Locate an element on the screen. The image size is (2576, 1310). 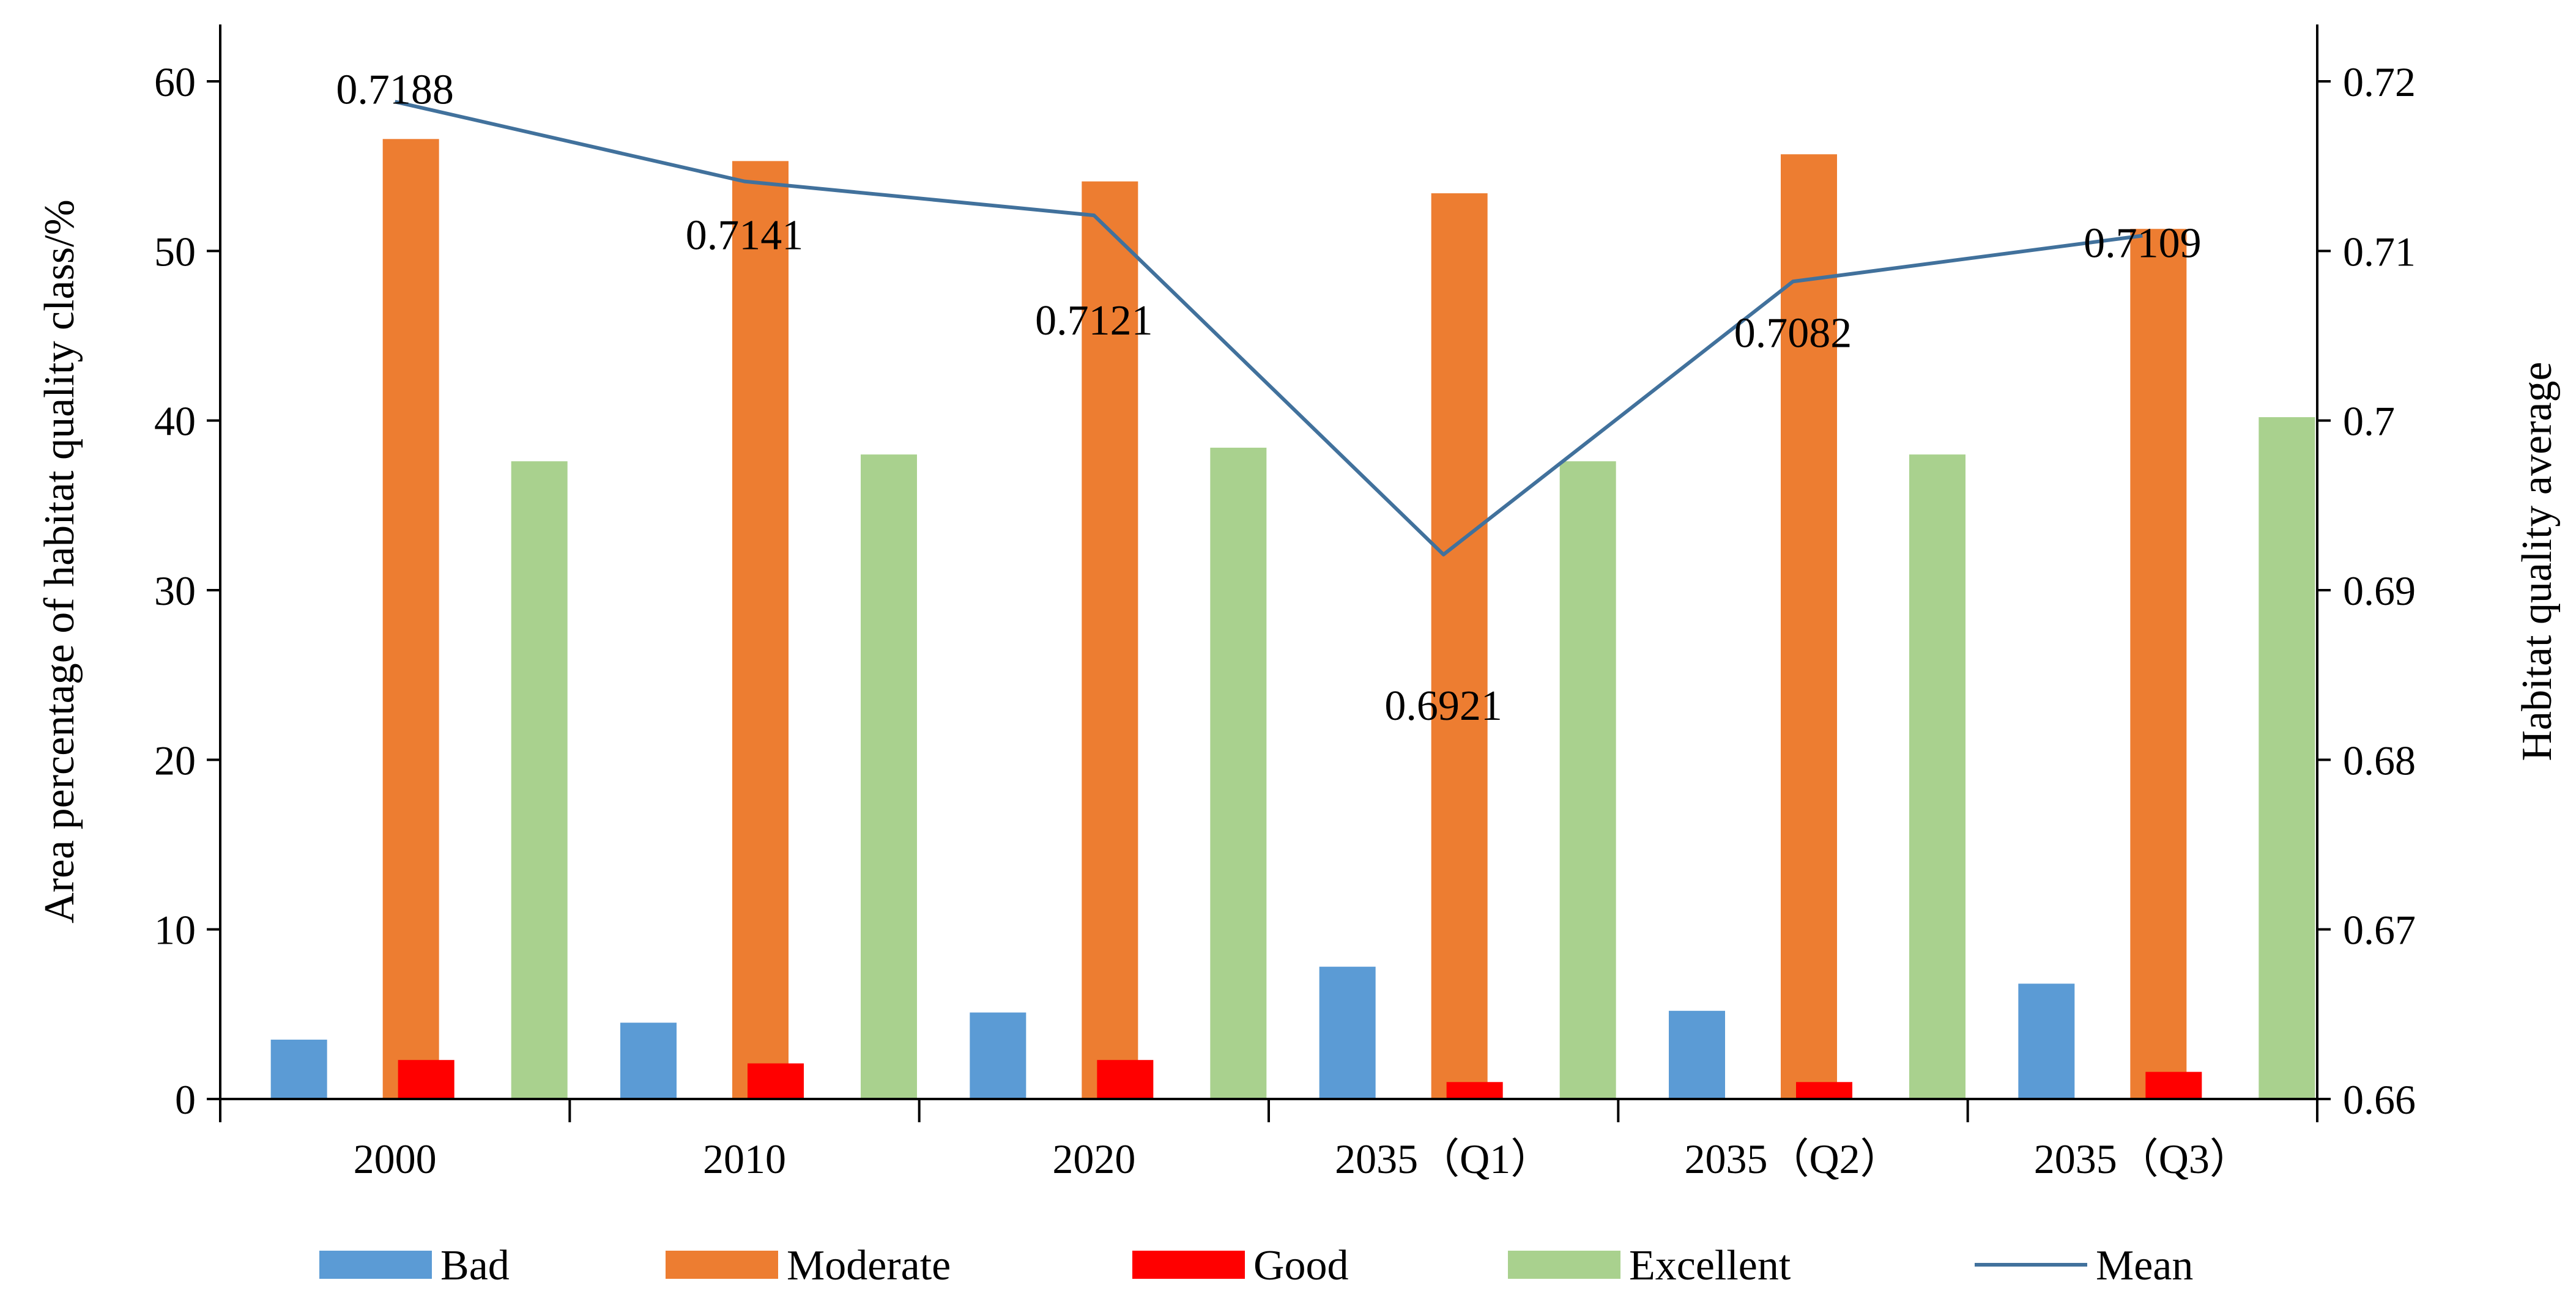
y-tick-label: 40 is located at coordinates (175, 421).